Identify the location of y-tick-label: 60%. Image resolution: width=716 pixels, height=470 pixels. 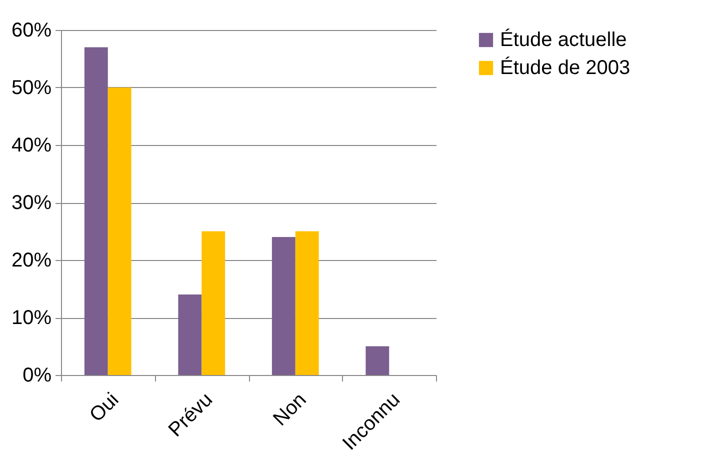
(31, 31).